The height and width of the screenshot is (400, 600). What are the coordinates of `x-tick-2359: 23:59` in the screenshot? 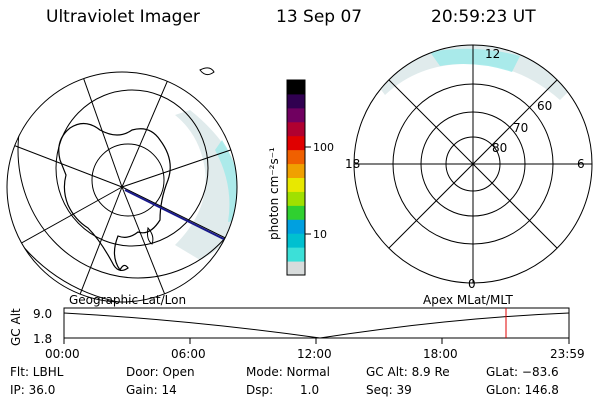 It's located at (567, 354).